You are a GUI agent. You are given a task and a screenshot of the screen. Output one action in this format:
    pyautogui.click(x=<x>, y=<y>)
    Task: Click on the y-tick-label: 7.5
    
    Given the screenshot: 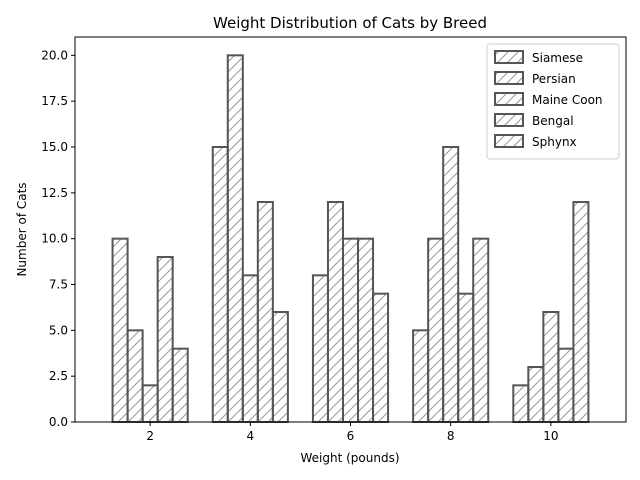 What is the action you would take?
    pyautogui.click(x=58, y=285)
    